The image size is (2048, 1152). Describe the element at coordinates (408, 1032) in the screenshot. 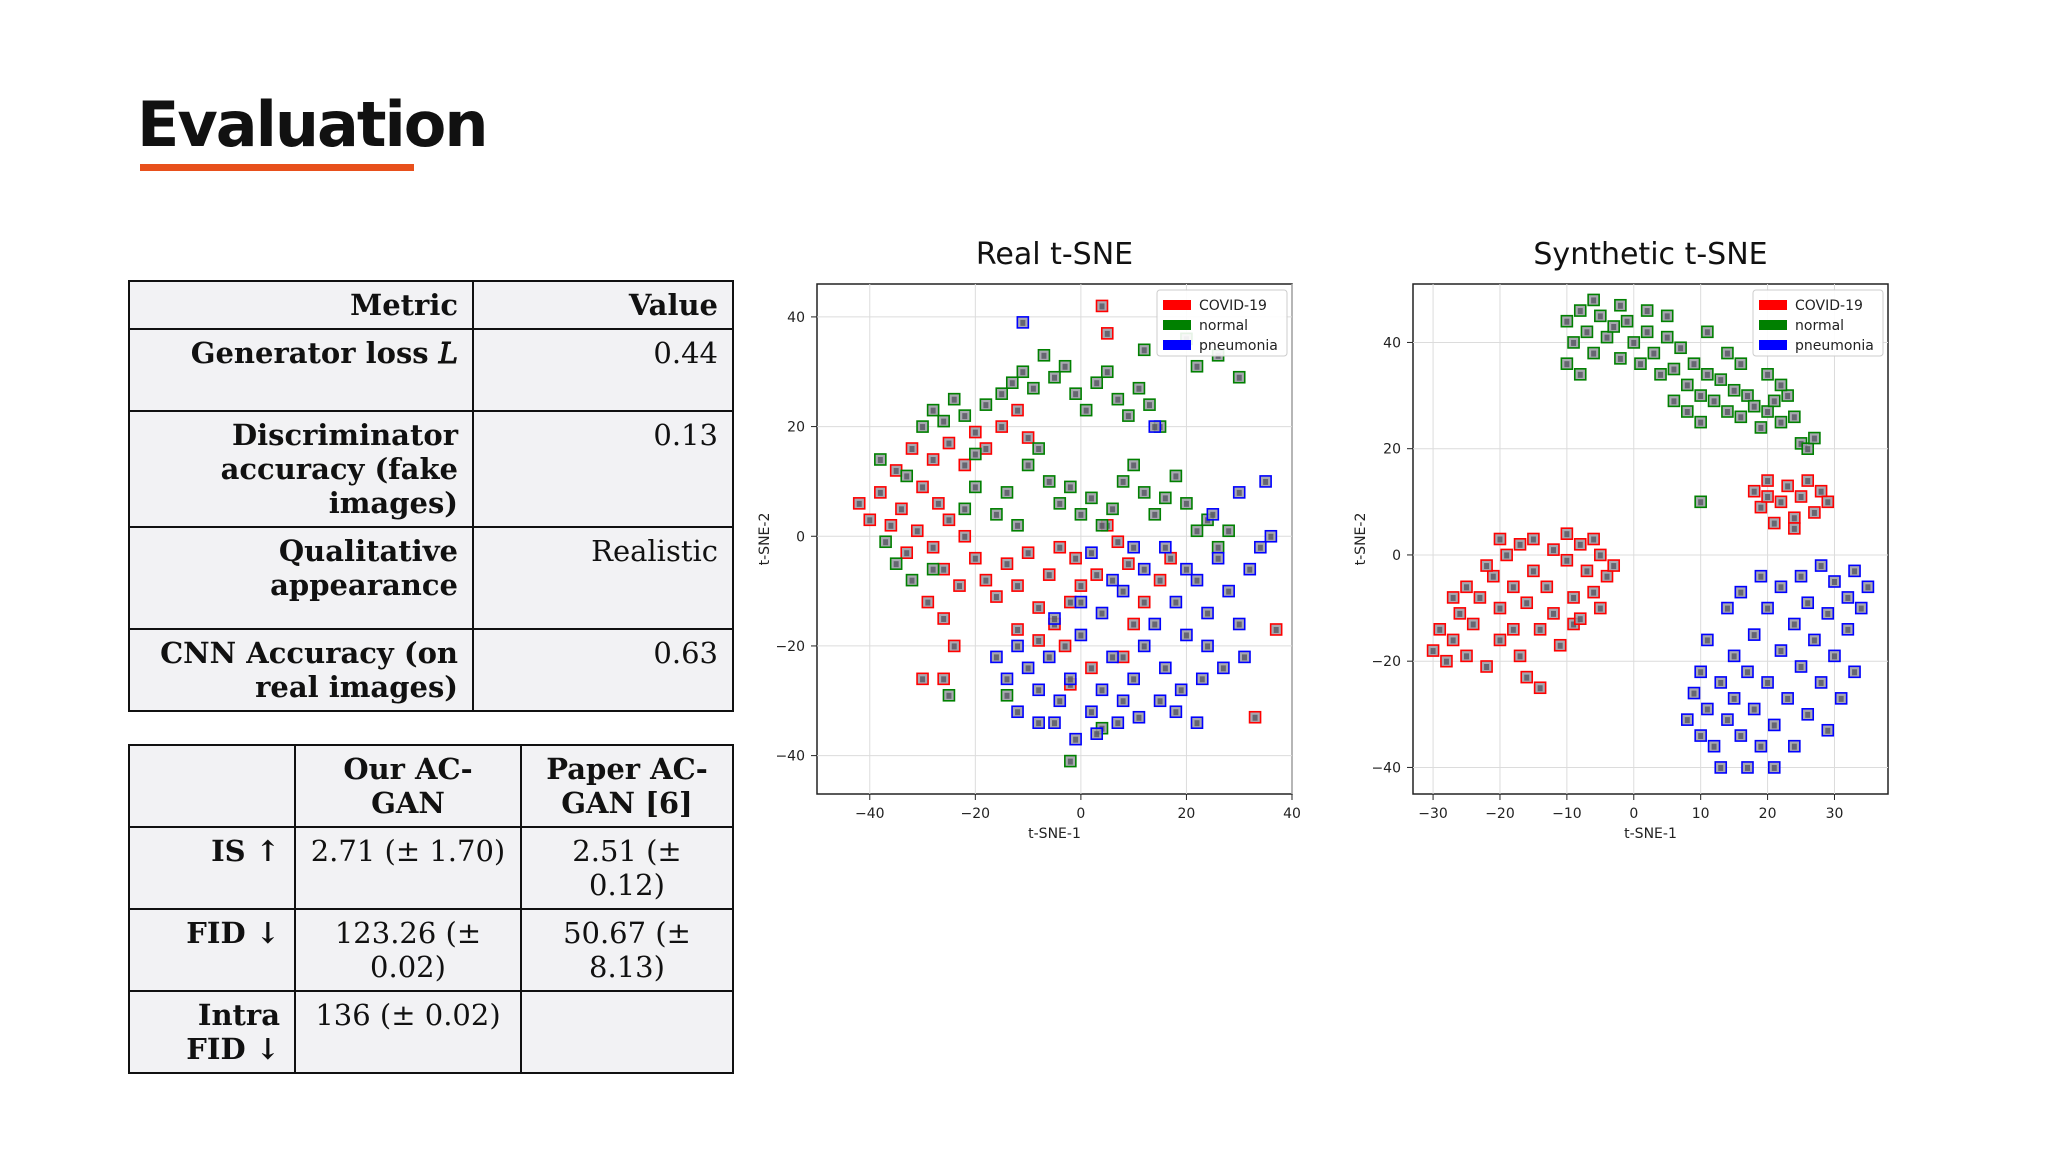

I see `ours-value: 136 (± 0.02)` at that location.